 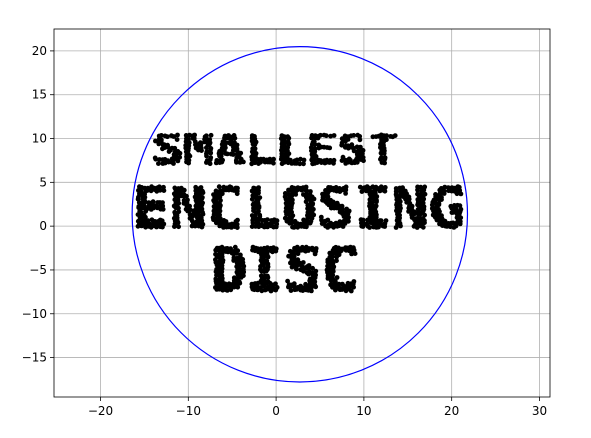 I want to click on y-tick-label: −5, so click(x=38, y=270).